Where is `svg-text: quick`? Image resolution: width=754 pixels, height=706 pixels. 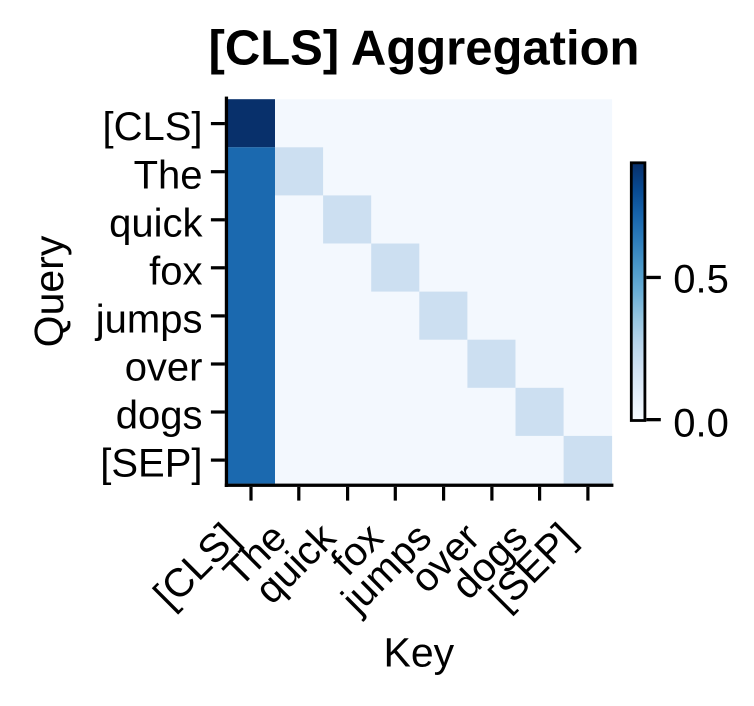 svg-text: quick is located at coordinates (156, 223).